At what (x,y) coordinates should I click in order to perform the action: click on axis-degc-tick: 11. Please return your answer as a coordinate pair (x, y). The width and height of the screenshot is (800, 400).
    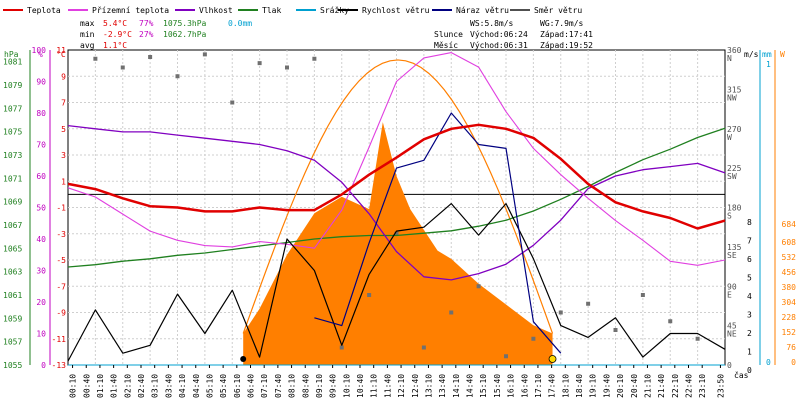
    Looking at the image, I should click on (61, 50).